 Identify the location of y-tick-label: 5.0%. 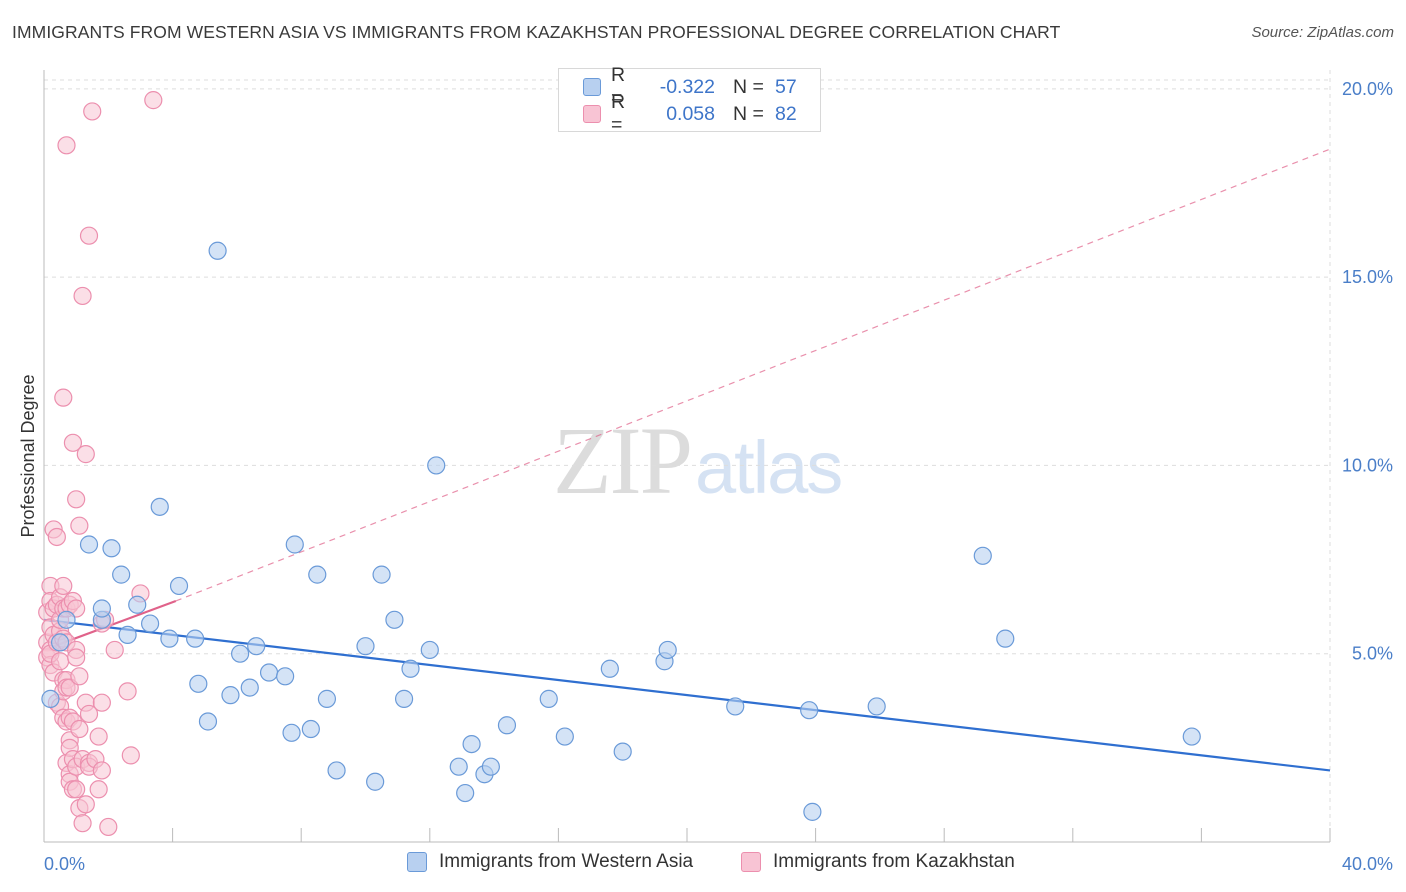
(1372, 654).